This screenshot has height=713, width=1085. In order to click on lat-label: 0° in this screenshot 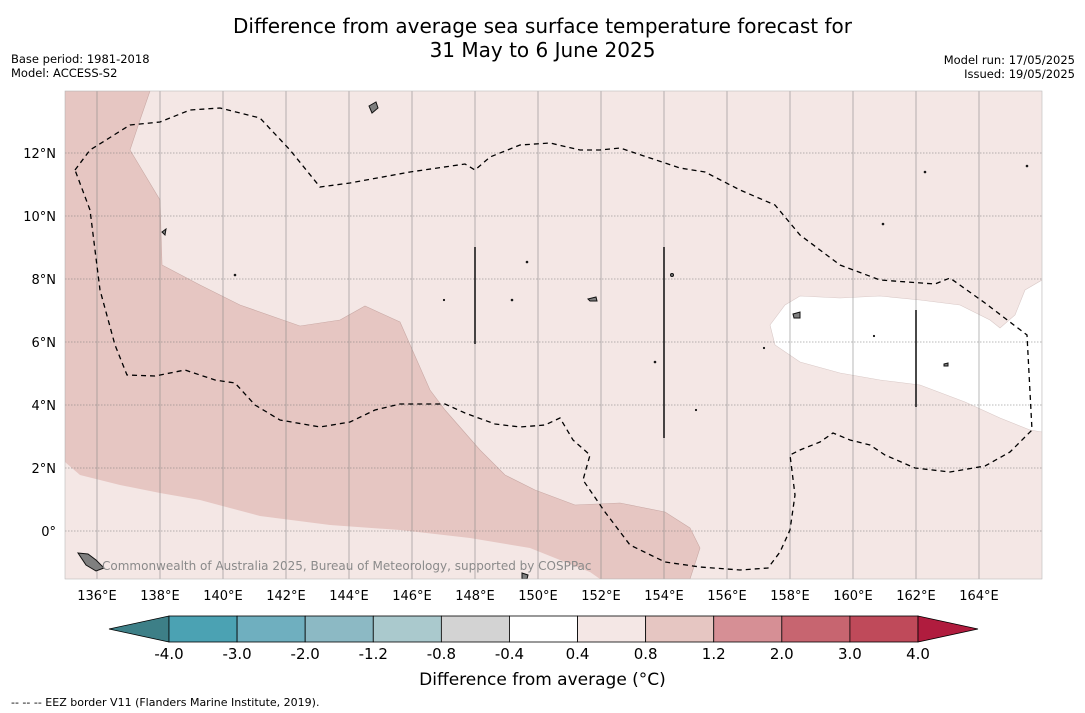, I will do `click(48, 532)`.